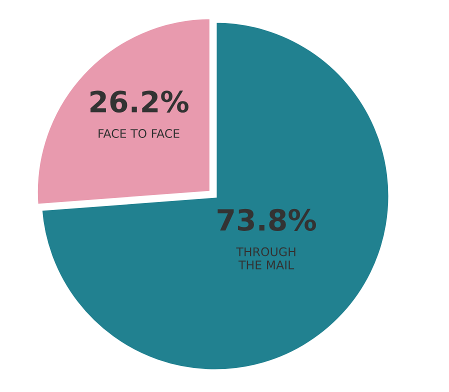 The image size is (449, 392). I want to click on slice-label: FACE TO FACE, so click(139, 133).